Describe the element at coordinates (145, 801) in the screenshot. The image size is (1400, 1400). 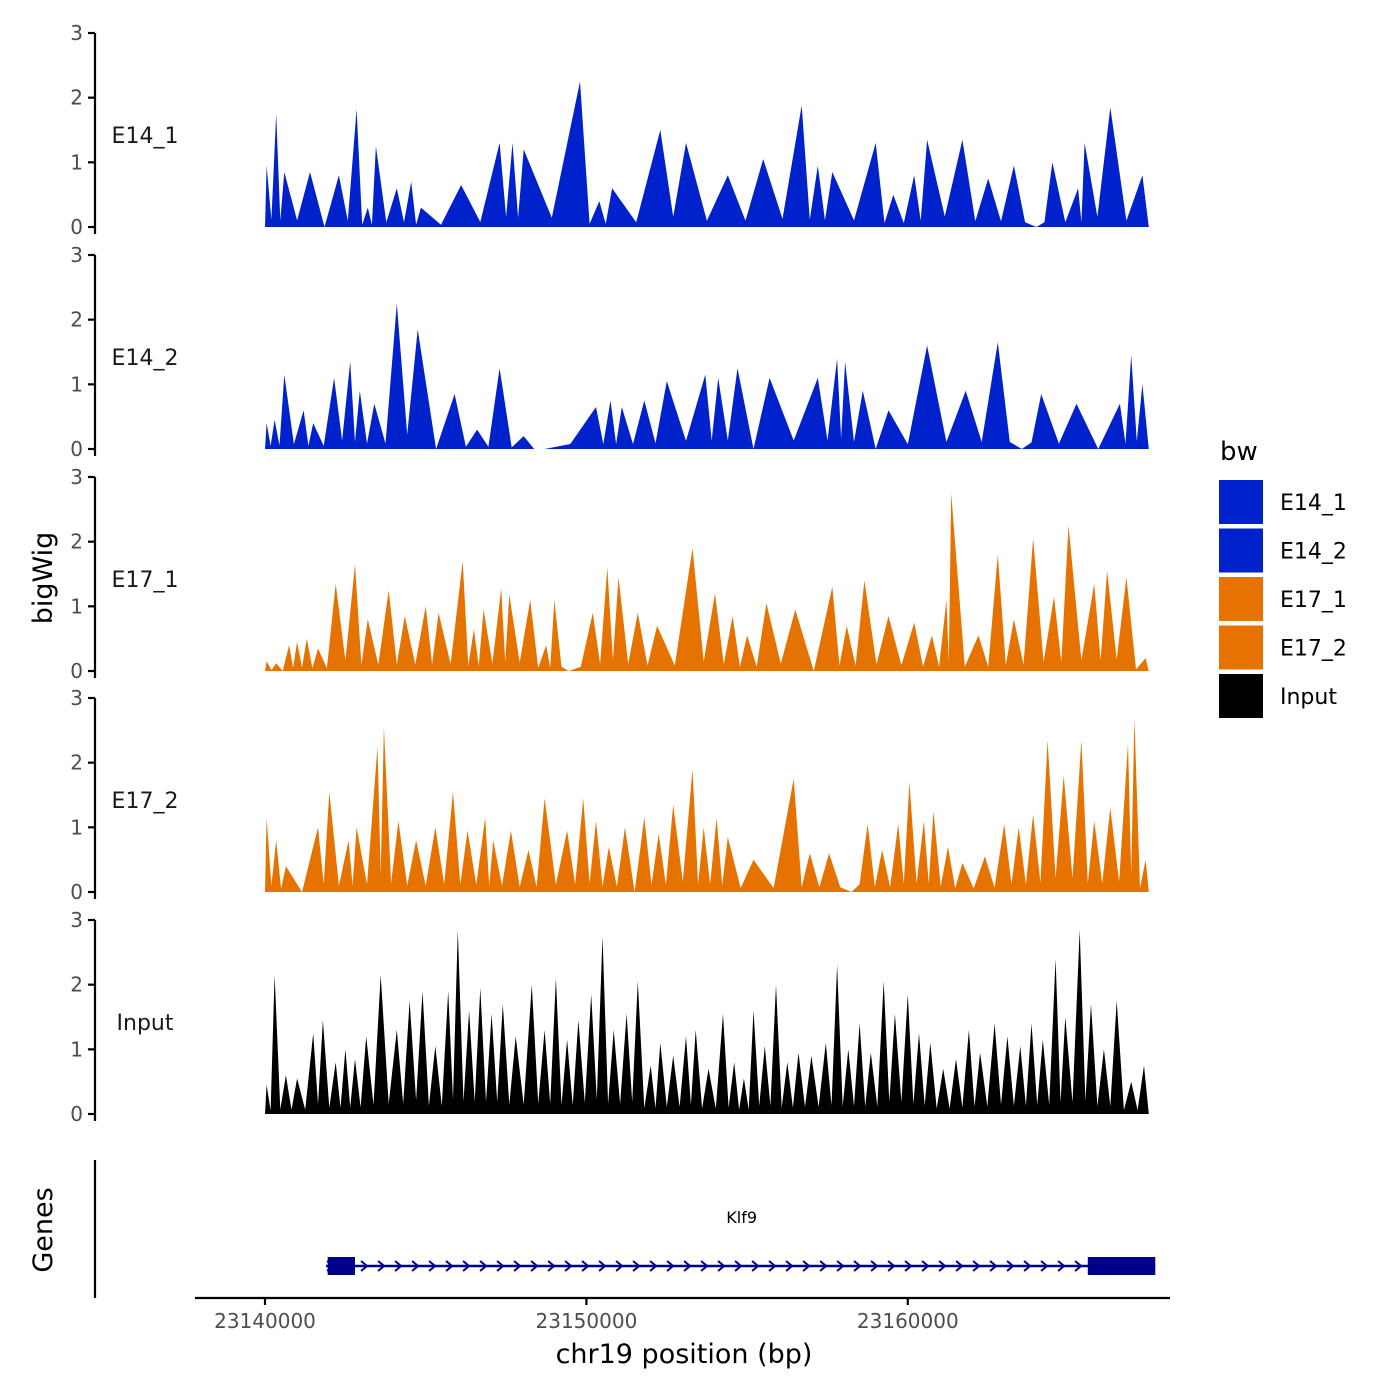
I see `track-label: E17_2` at that location.